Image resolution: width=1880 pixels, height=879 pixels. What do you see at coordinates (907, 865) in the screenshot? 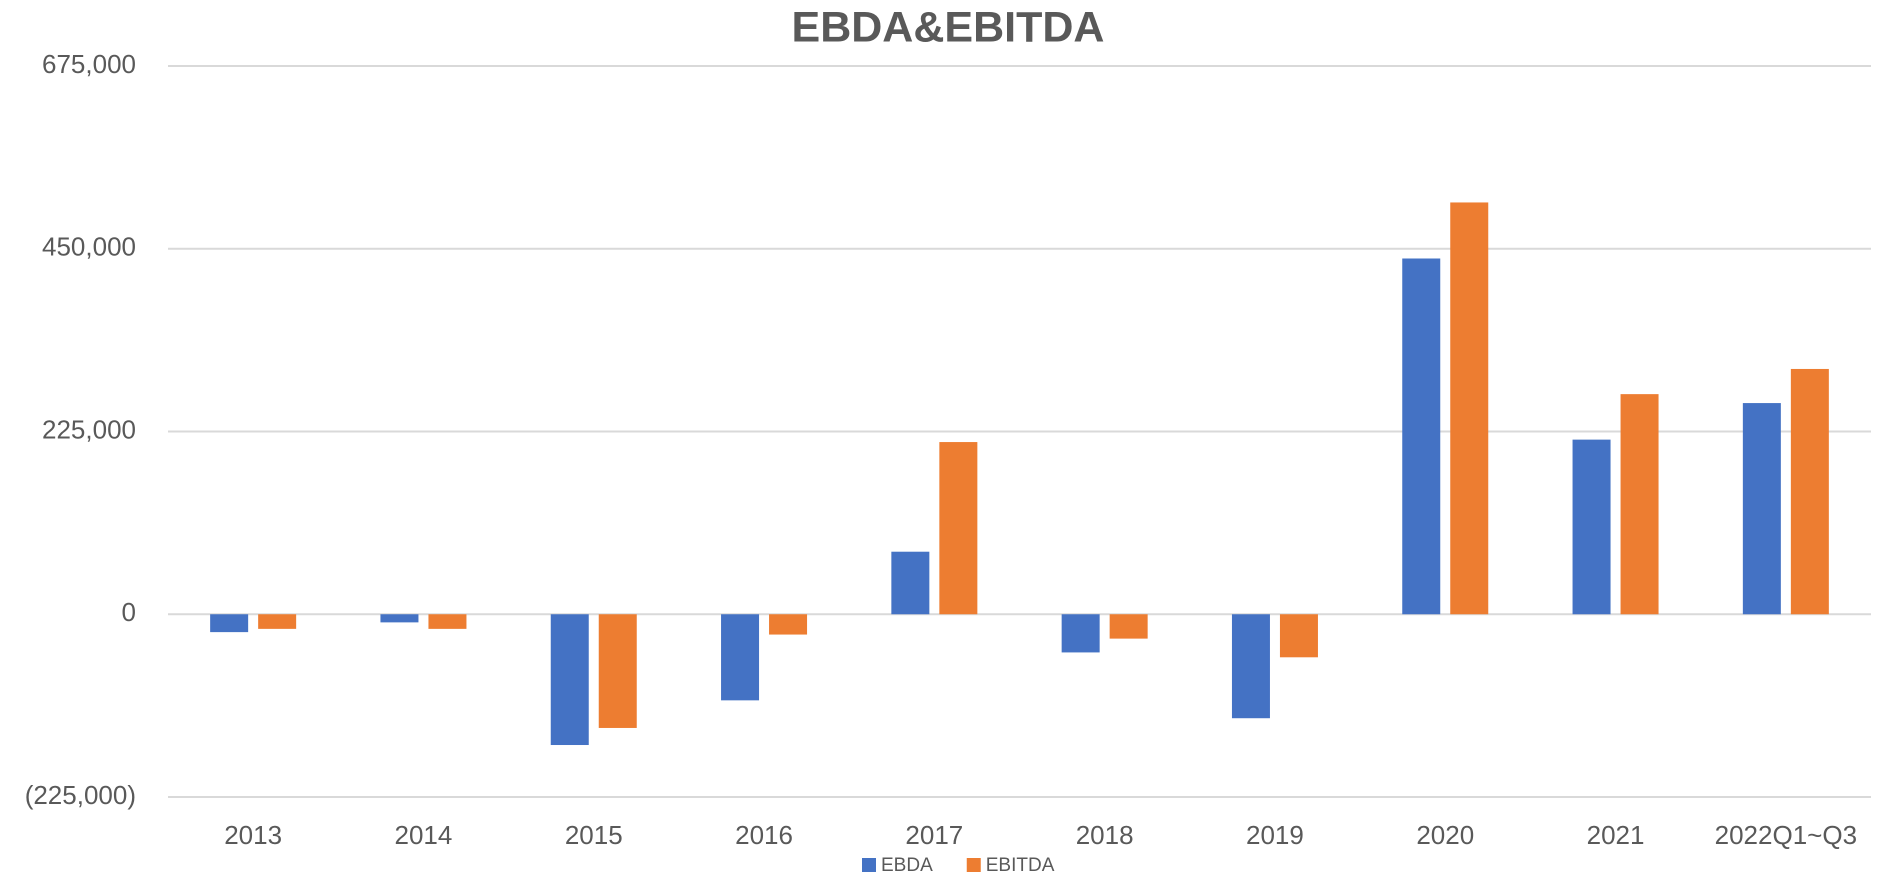
I see `legend-label: EBDA` at bounding box center [907, 865].